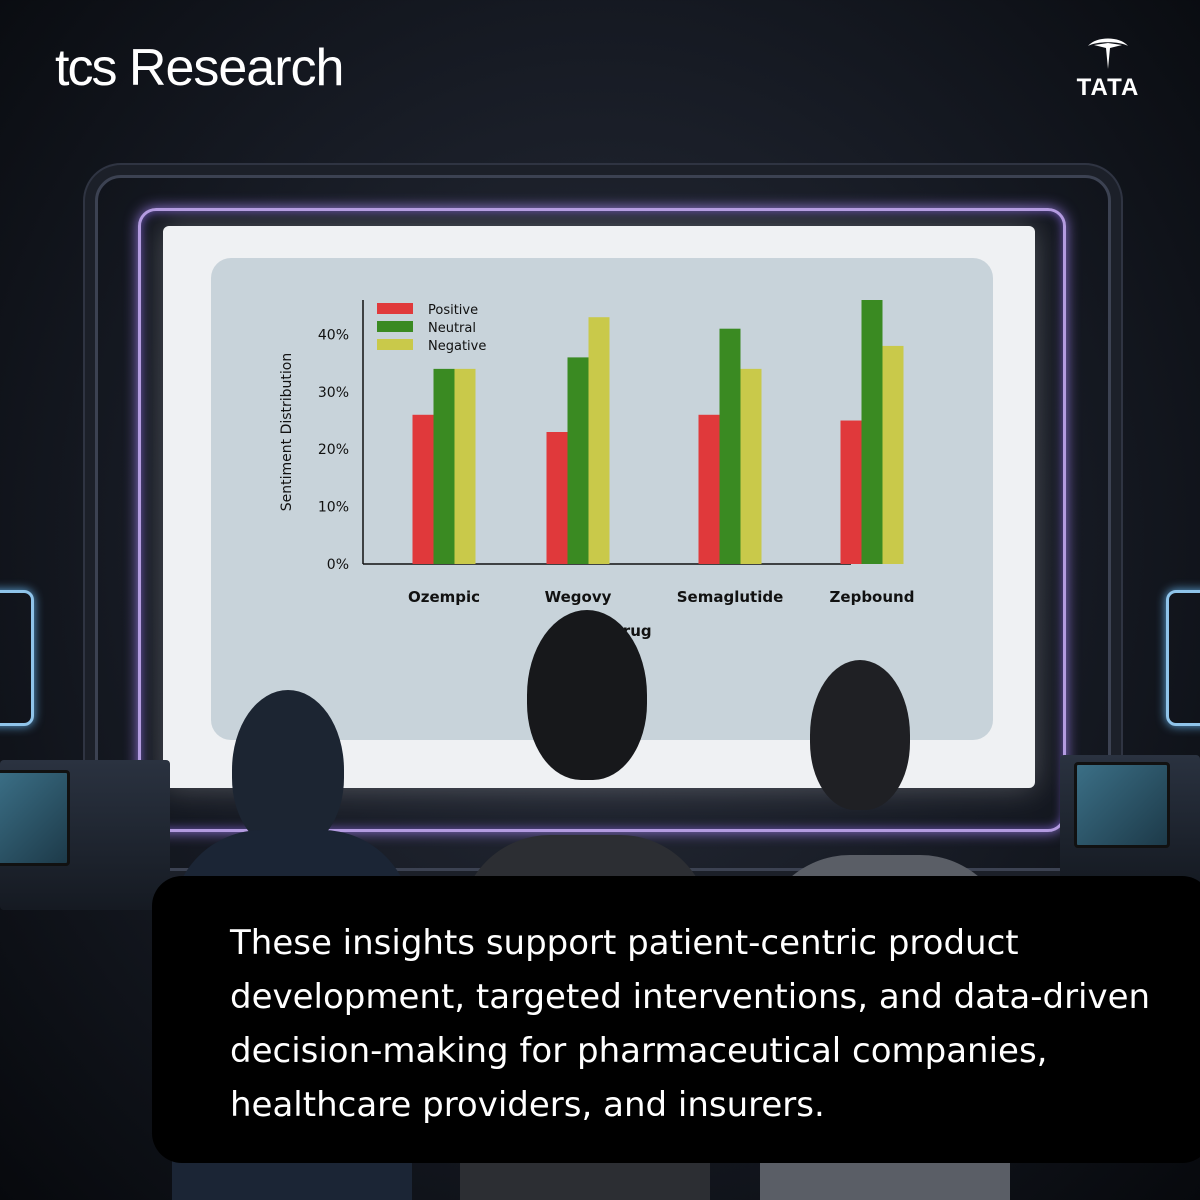 The height and width of the screenshot is (1200, 1200). I want to click on person-center-head, so click(587, 695).